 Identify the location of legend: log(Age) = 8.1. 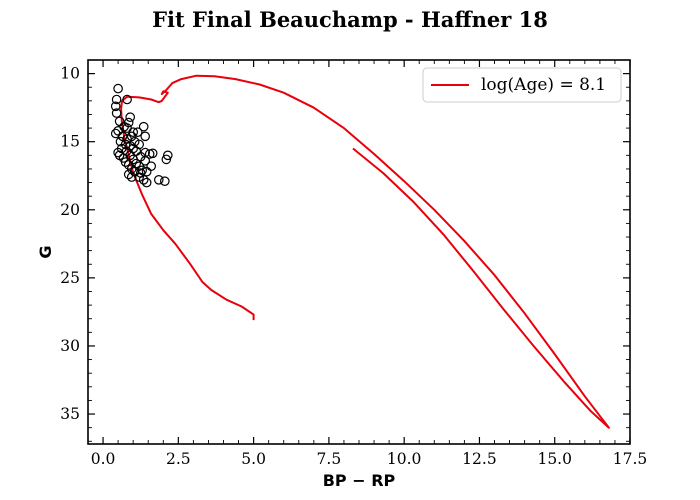
(522, 85).